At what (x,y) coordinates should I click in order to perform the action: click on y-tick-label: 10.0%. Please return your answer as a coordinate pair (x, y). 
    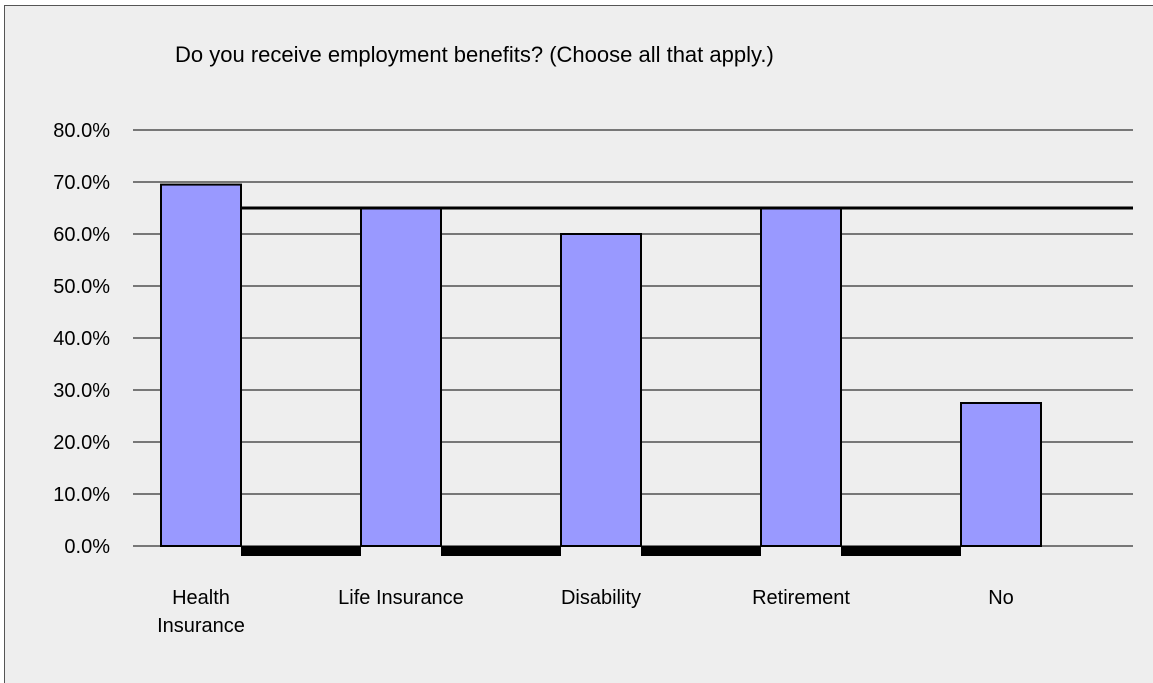
    Looking at the image, I should click on (81, 495).